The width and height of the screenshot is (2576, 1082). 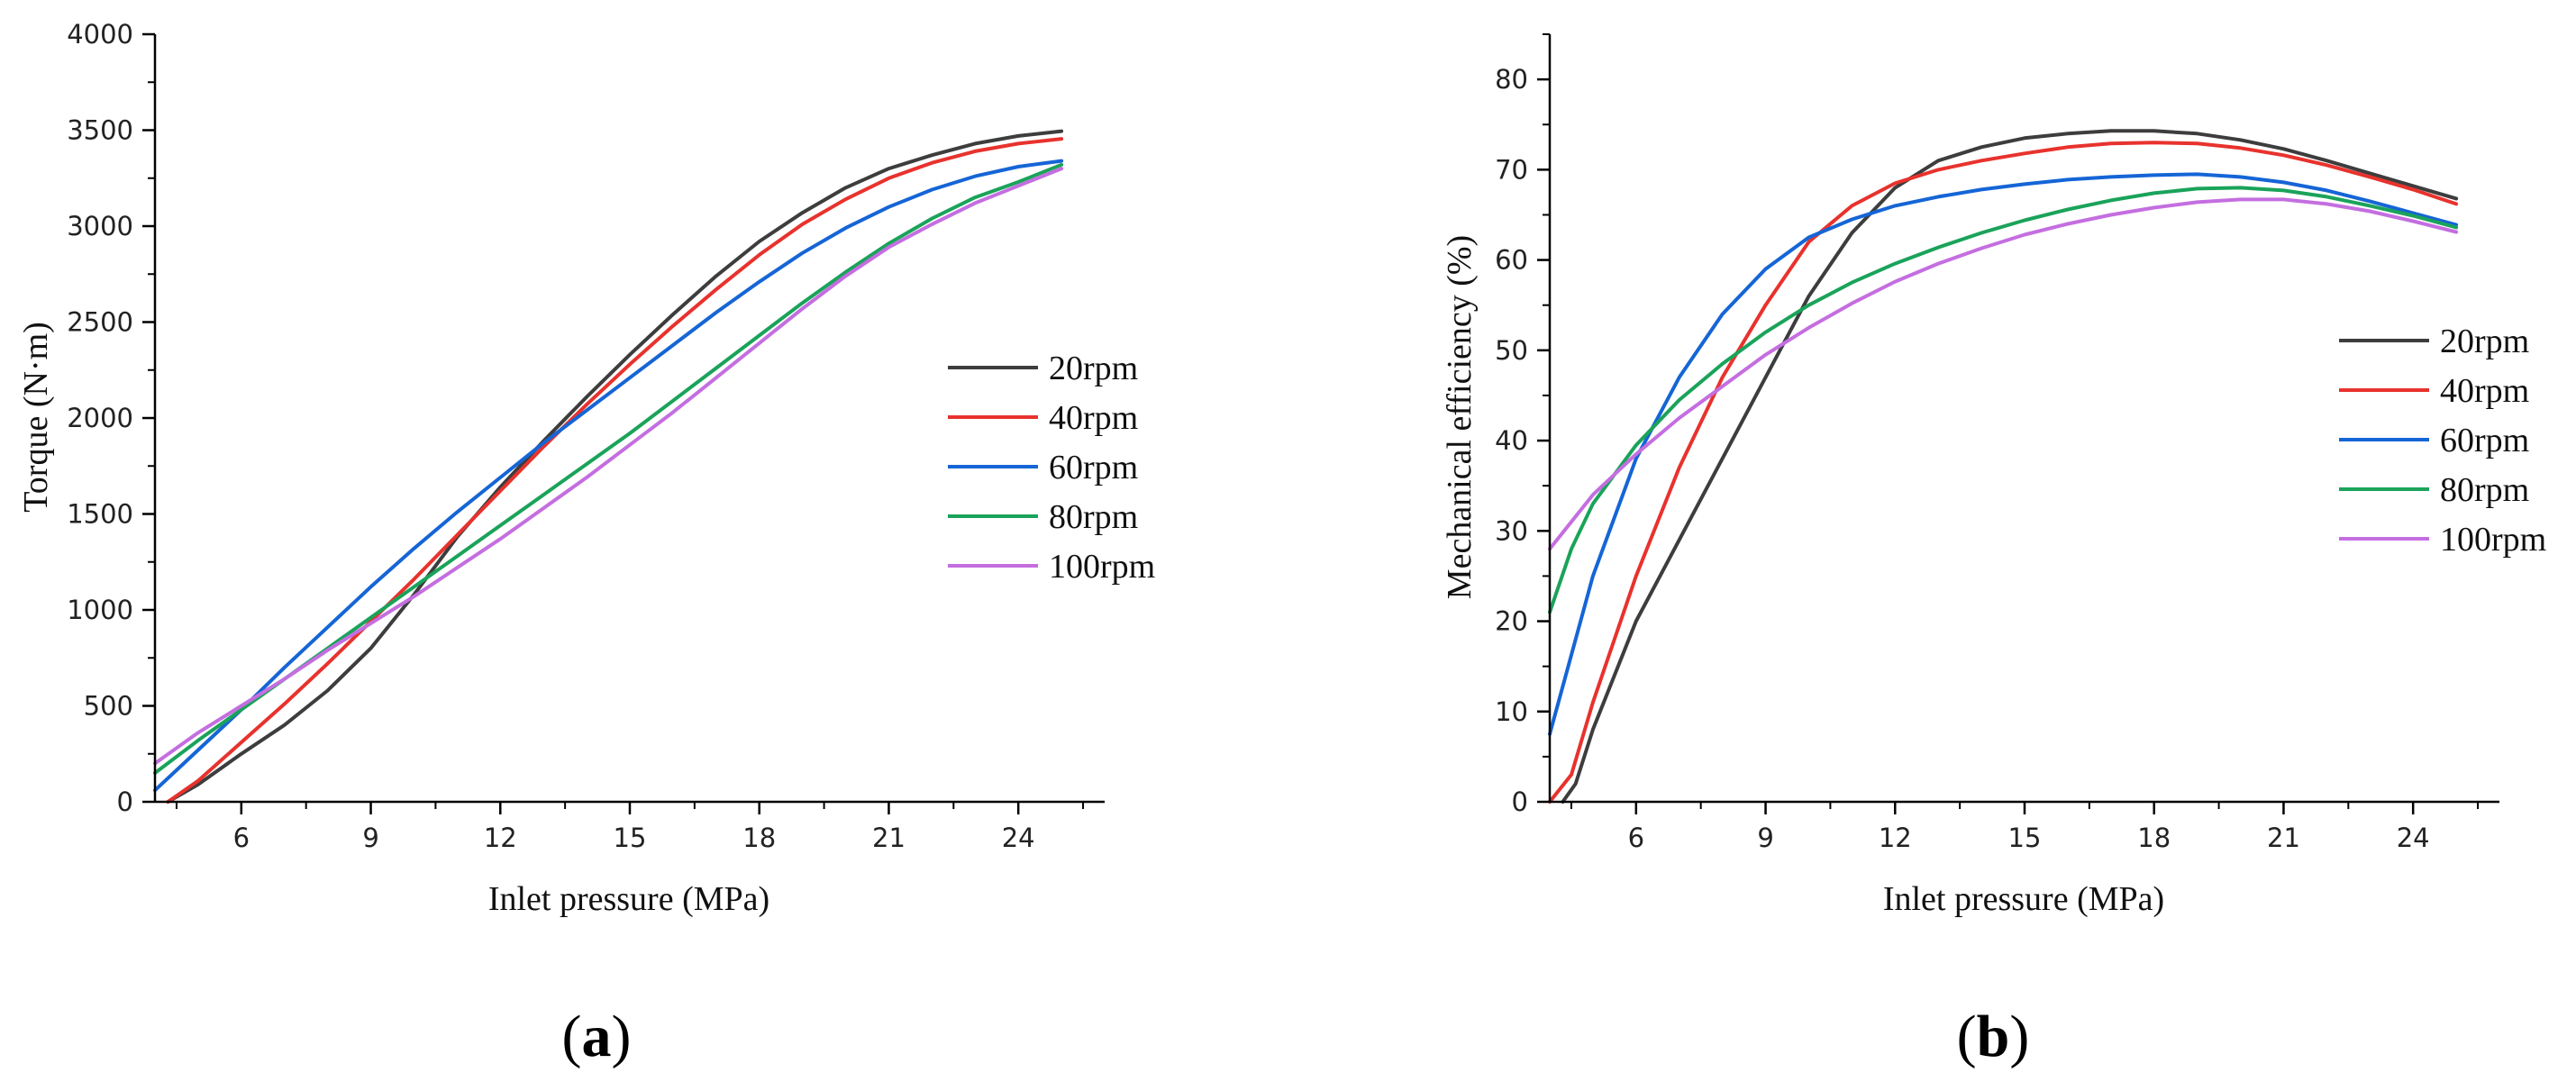 I want to click on efficiency-x-tick-label: 24, so click(x=2413, y=838).